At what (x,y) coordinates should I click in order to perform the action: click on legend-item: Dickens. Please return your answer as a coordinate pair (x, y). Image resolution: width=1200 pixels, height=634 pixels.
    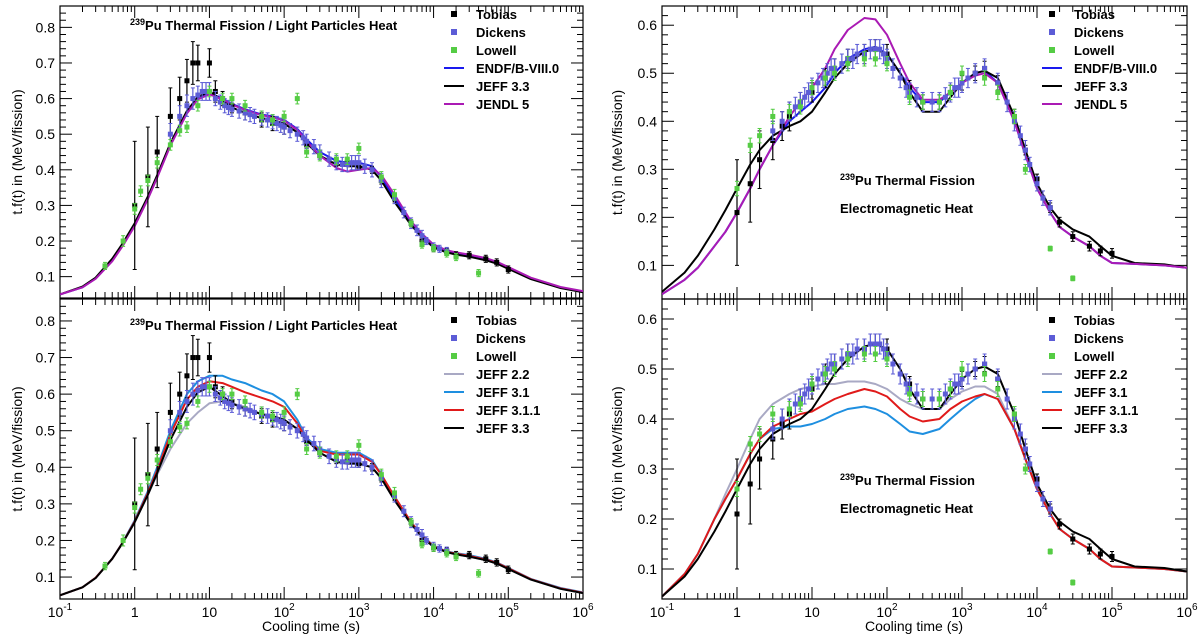
    Looking at the image, I should click on (488, 338).